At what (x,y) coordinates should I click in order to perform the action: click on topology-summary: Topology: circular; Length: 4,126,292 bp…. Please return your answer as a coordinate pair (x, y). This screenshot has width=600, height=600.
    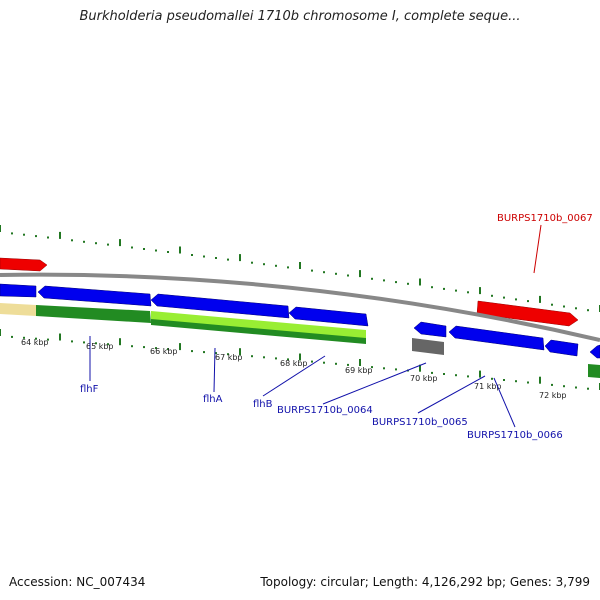
    Looking at the image, I should click on (425, 582).